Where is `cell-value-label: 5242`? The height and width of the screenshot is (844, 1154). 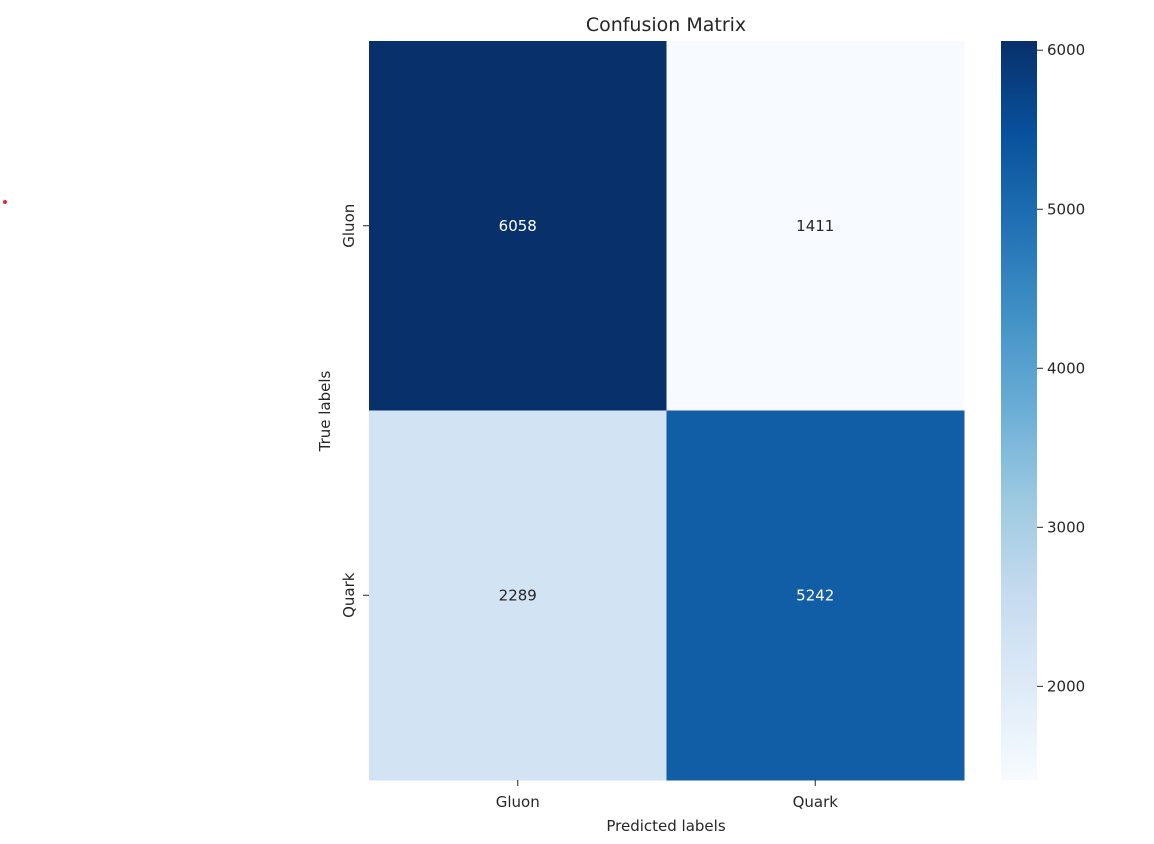
cell-value-label: 5242 is located at coordinates (815, 595).